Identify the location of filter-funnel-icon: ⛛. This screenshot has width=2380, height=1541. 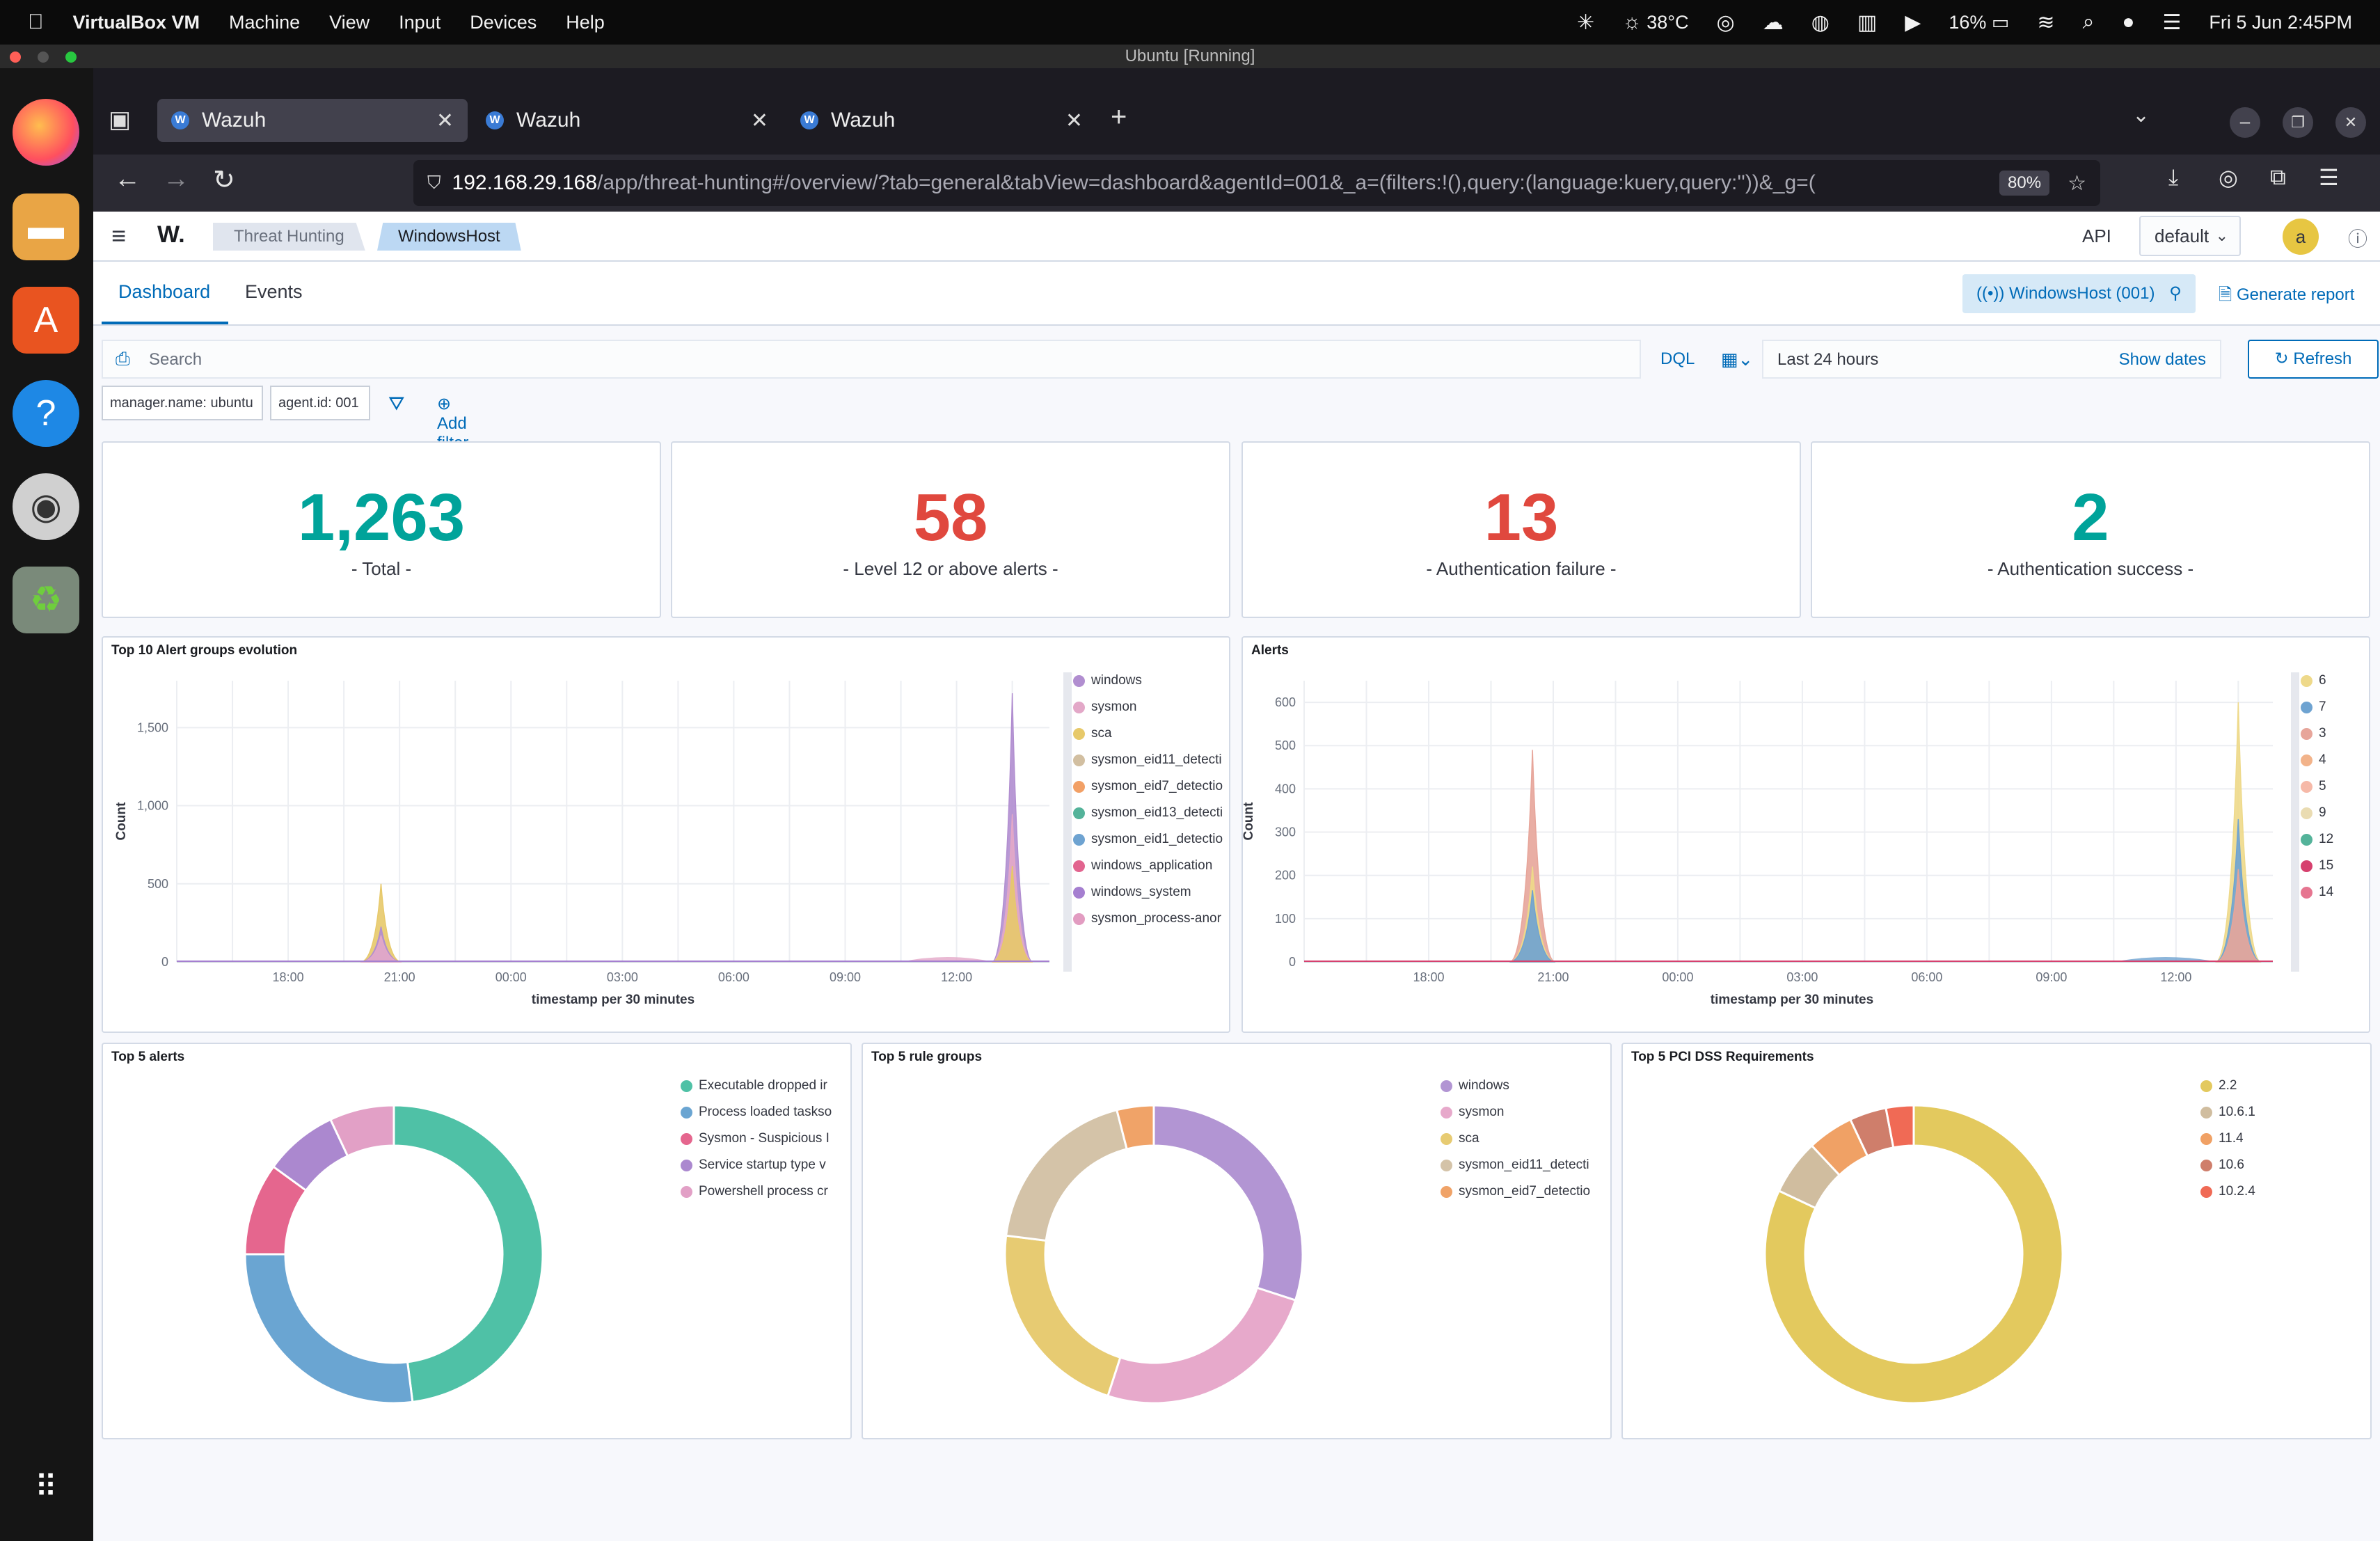
(396, 403).